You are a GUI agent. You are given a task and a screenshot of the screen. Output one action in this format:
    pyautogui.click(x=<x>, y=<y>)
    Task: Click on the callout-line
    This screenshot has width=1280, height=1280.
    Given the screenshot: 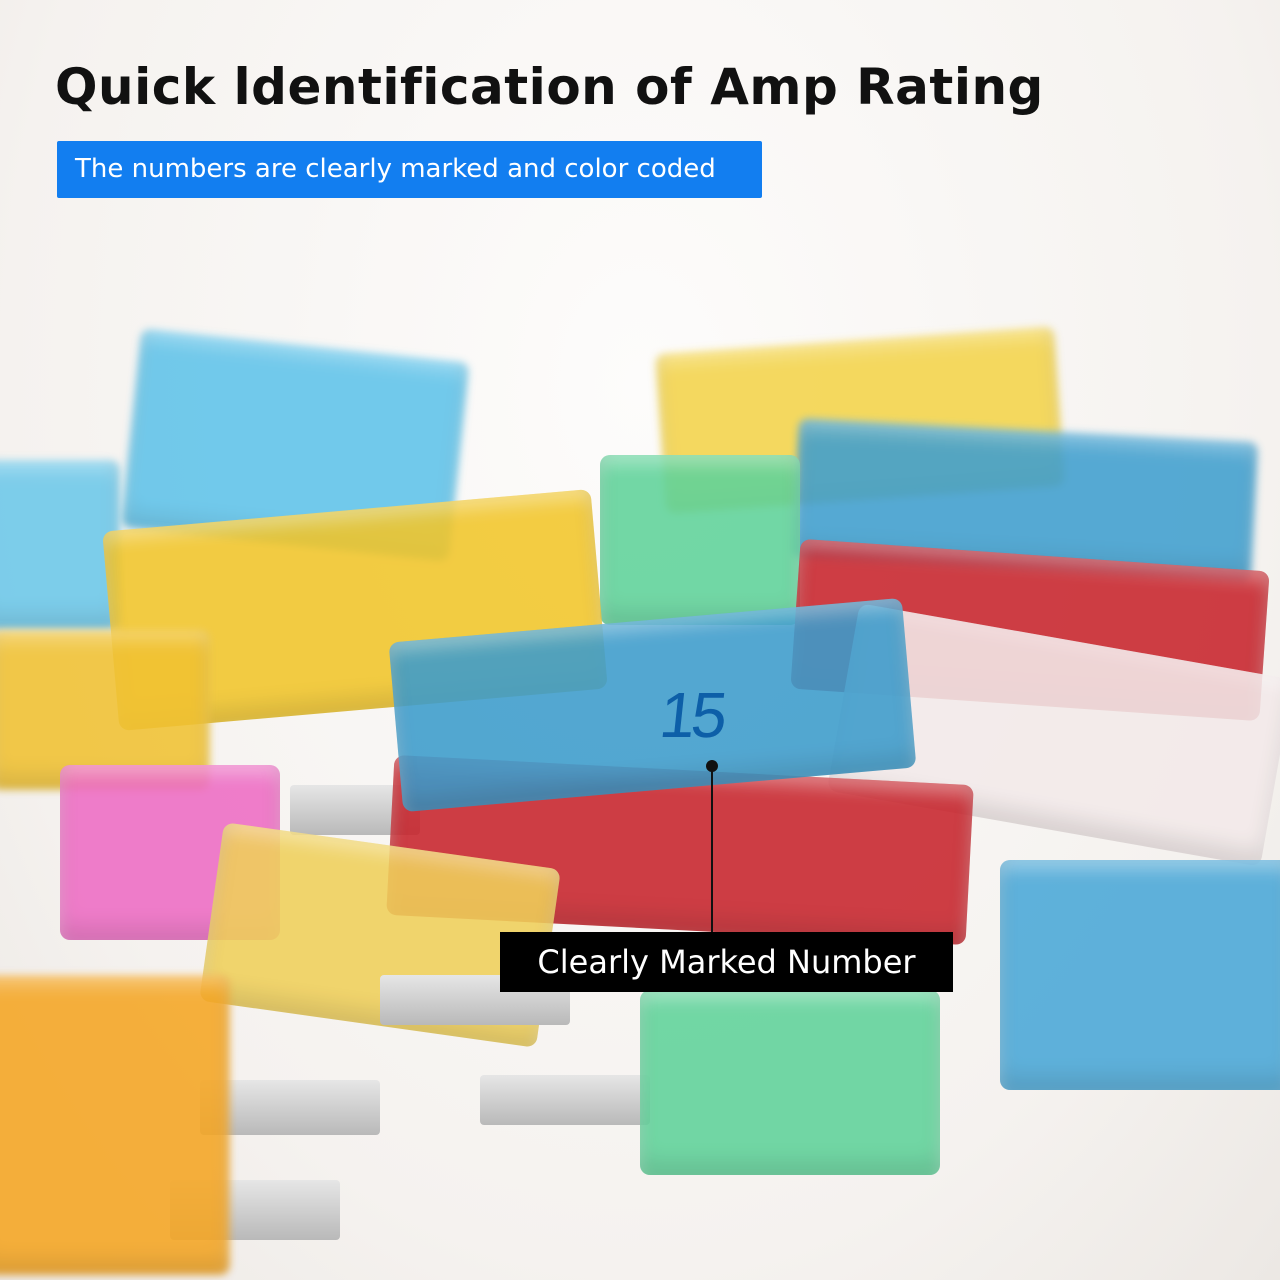 What is the action you would take?
    pyautogui.click(x=712, y=850)
    